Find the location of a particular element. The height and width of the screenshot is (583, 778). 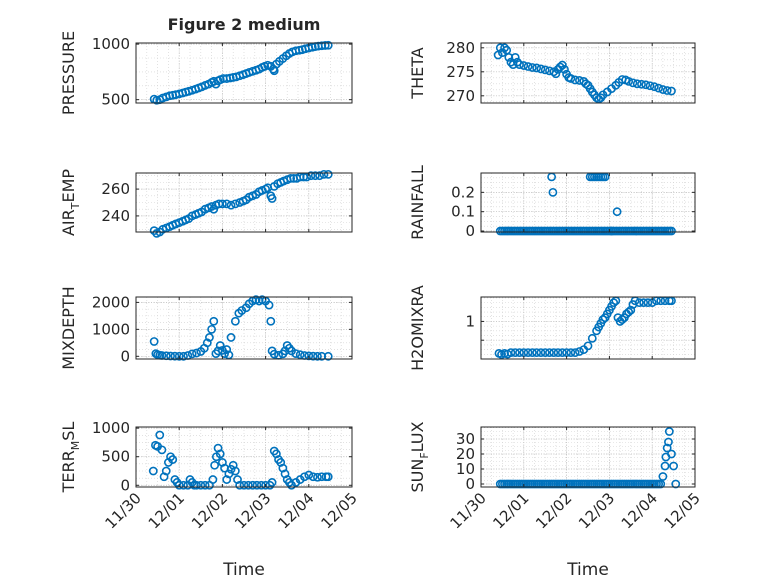

mixdepth-axes: 0 1000 2000 MIXDEPTH is located at coordinates (206, 328).